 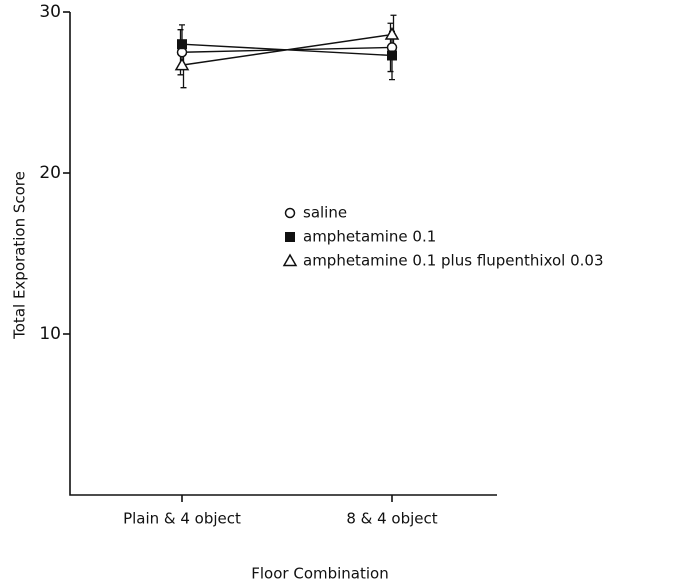 I want to click on legend-label: amphetamine 0.1 plus flupenthixol 0.03, so click(x=453, y=261).